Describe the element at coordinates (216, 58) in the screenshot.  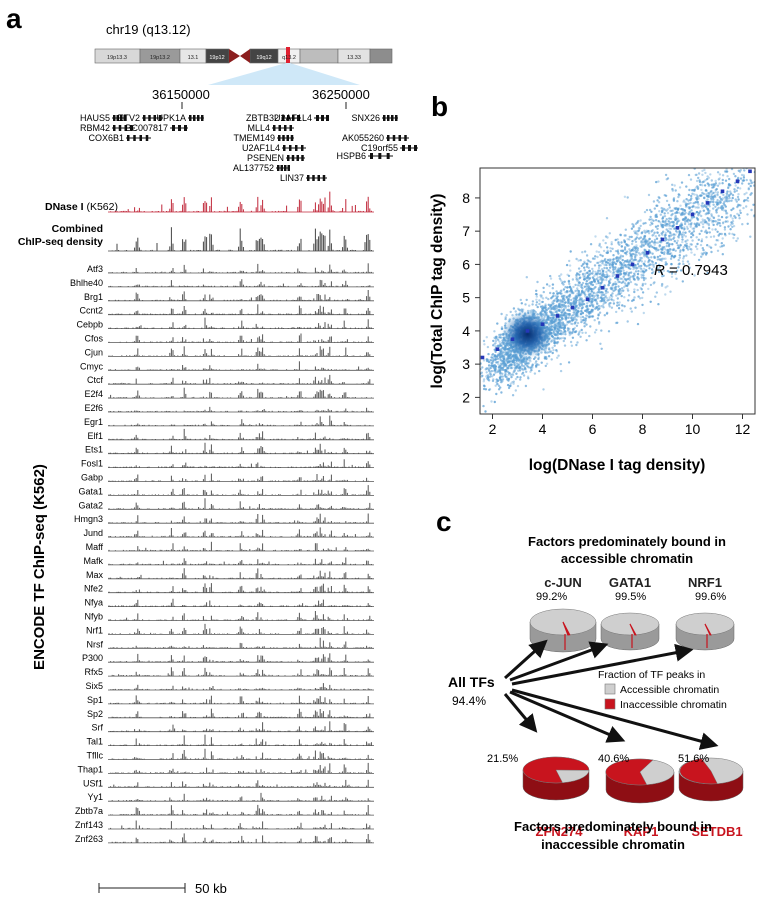
I see `band-label: 19p12` at that location.